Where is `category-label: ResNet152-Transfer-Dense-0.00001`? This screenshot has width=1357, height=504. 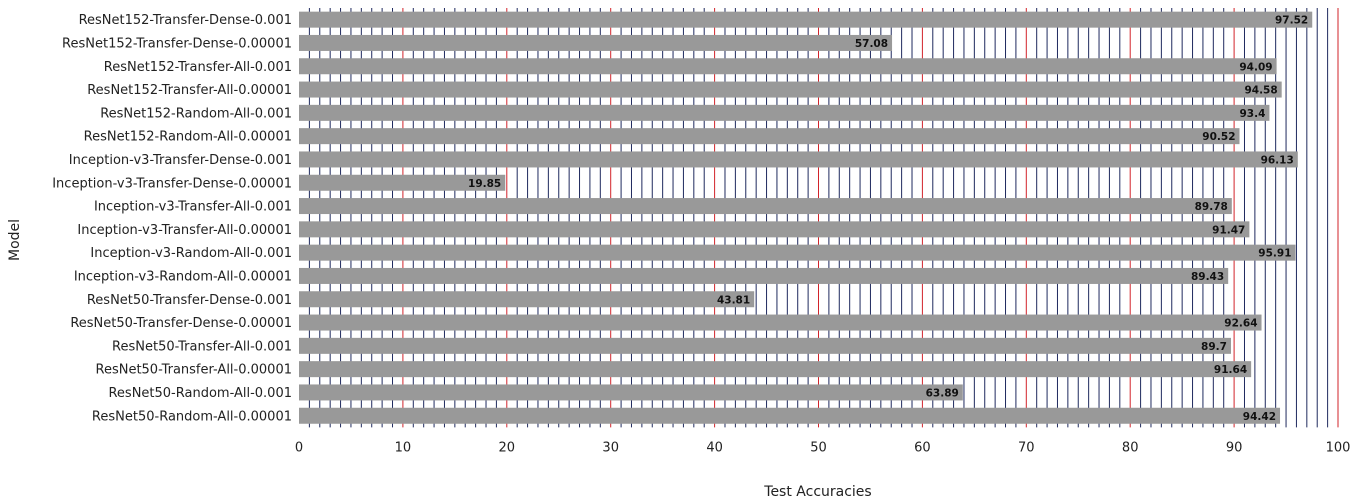
category-label: ResNet152-Transfer-Dense-0.00001 is located at coordinates (177, 43).